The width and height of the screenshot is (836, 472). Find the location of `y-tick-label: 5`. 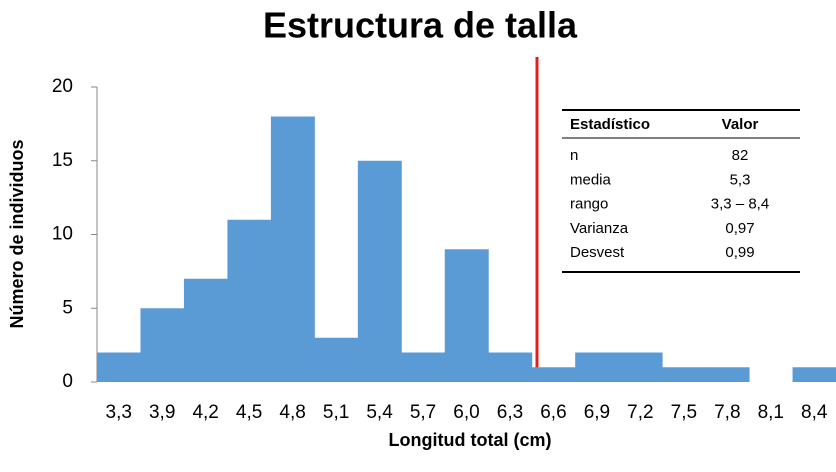

y-tick-label: 5 is located at coordinates (67, 307).